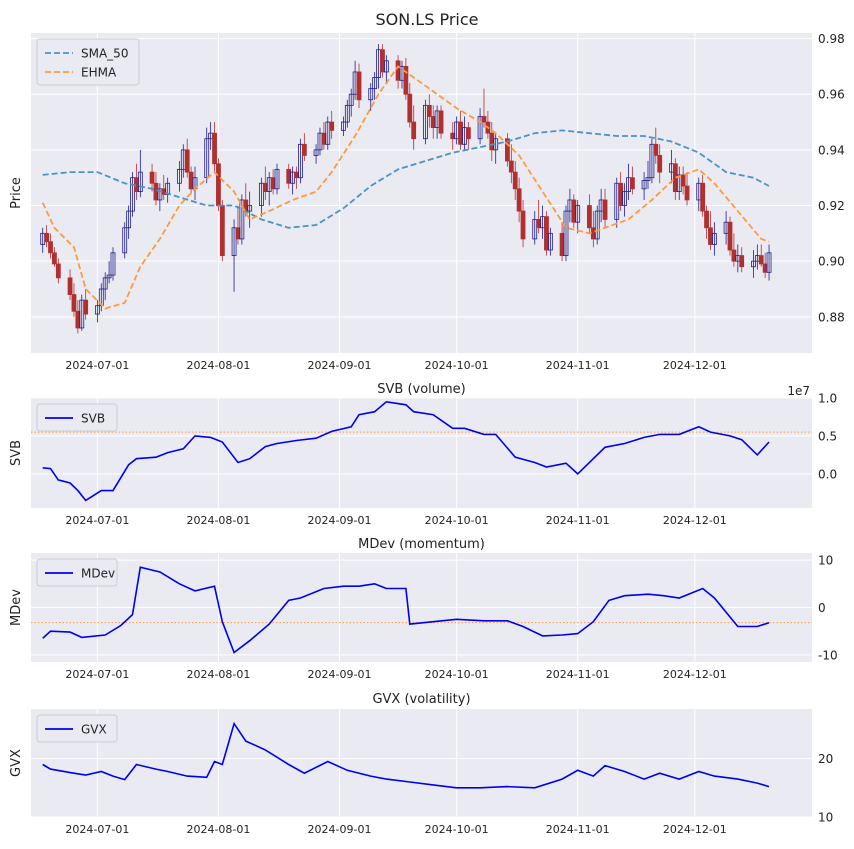  What do you see at coordinates (16, 453) in the screenshot?
I see `y-axis-label: SVB` at bounding box center [16, 453].